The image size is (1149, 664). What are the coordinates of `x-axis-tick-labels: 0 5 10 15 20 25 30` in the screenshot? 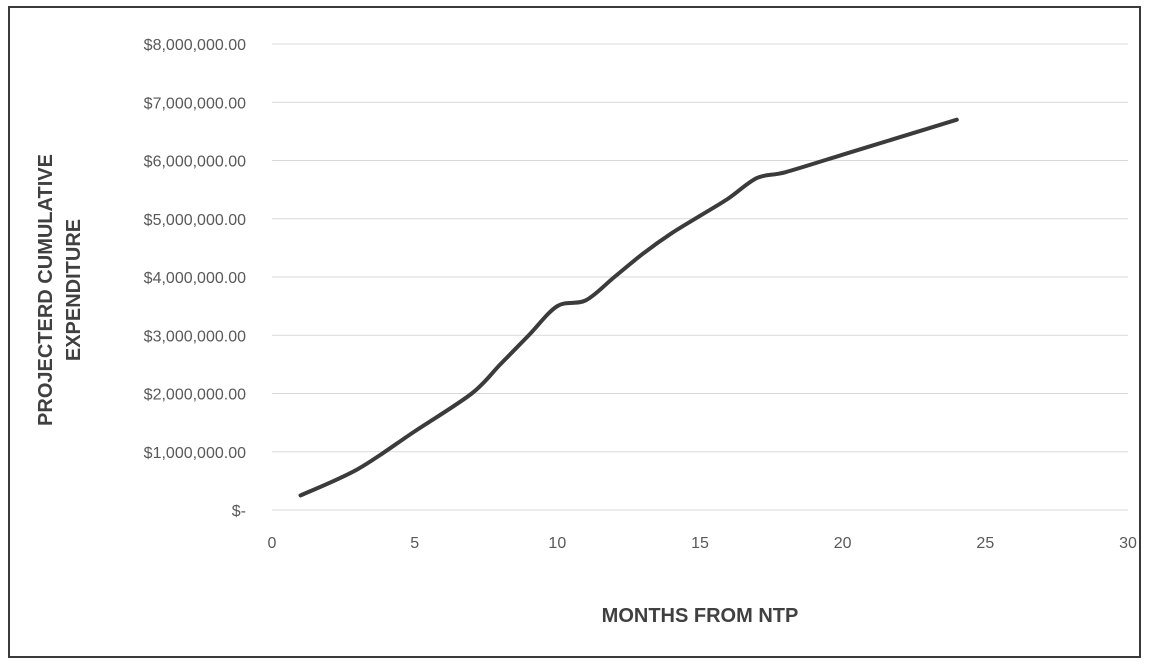 It's located at (702, 543).